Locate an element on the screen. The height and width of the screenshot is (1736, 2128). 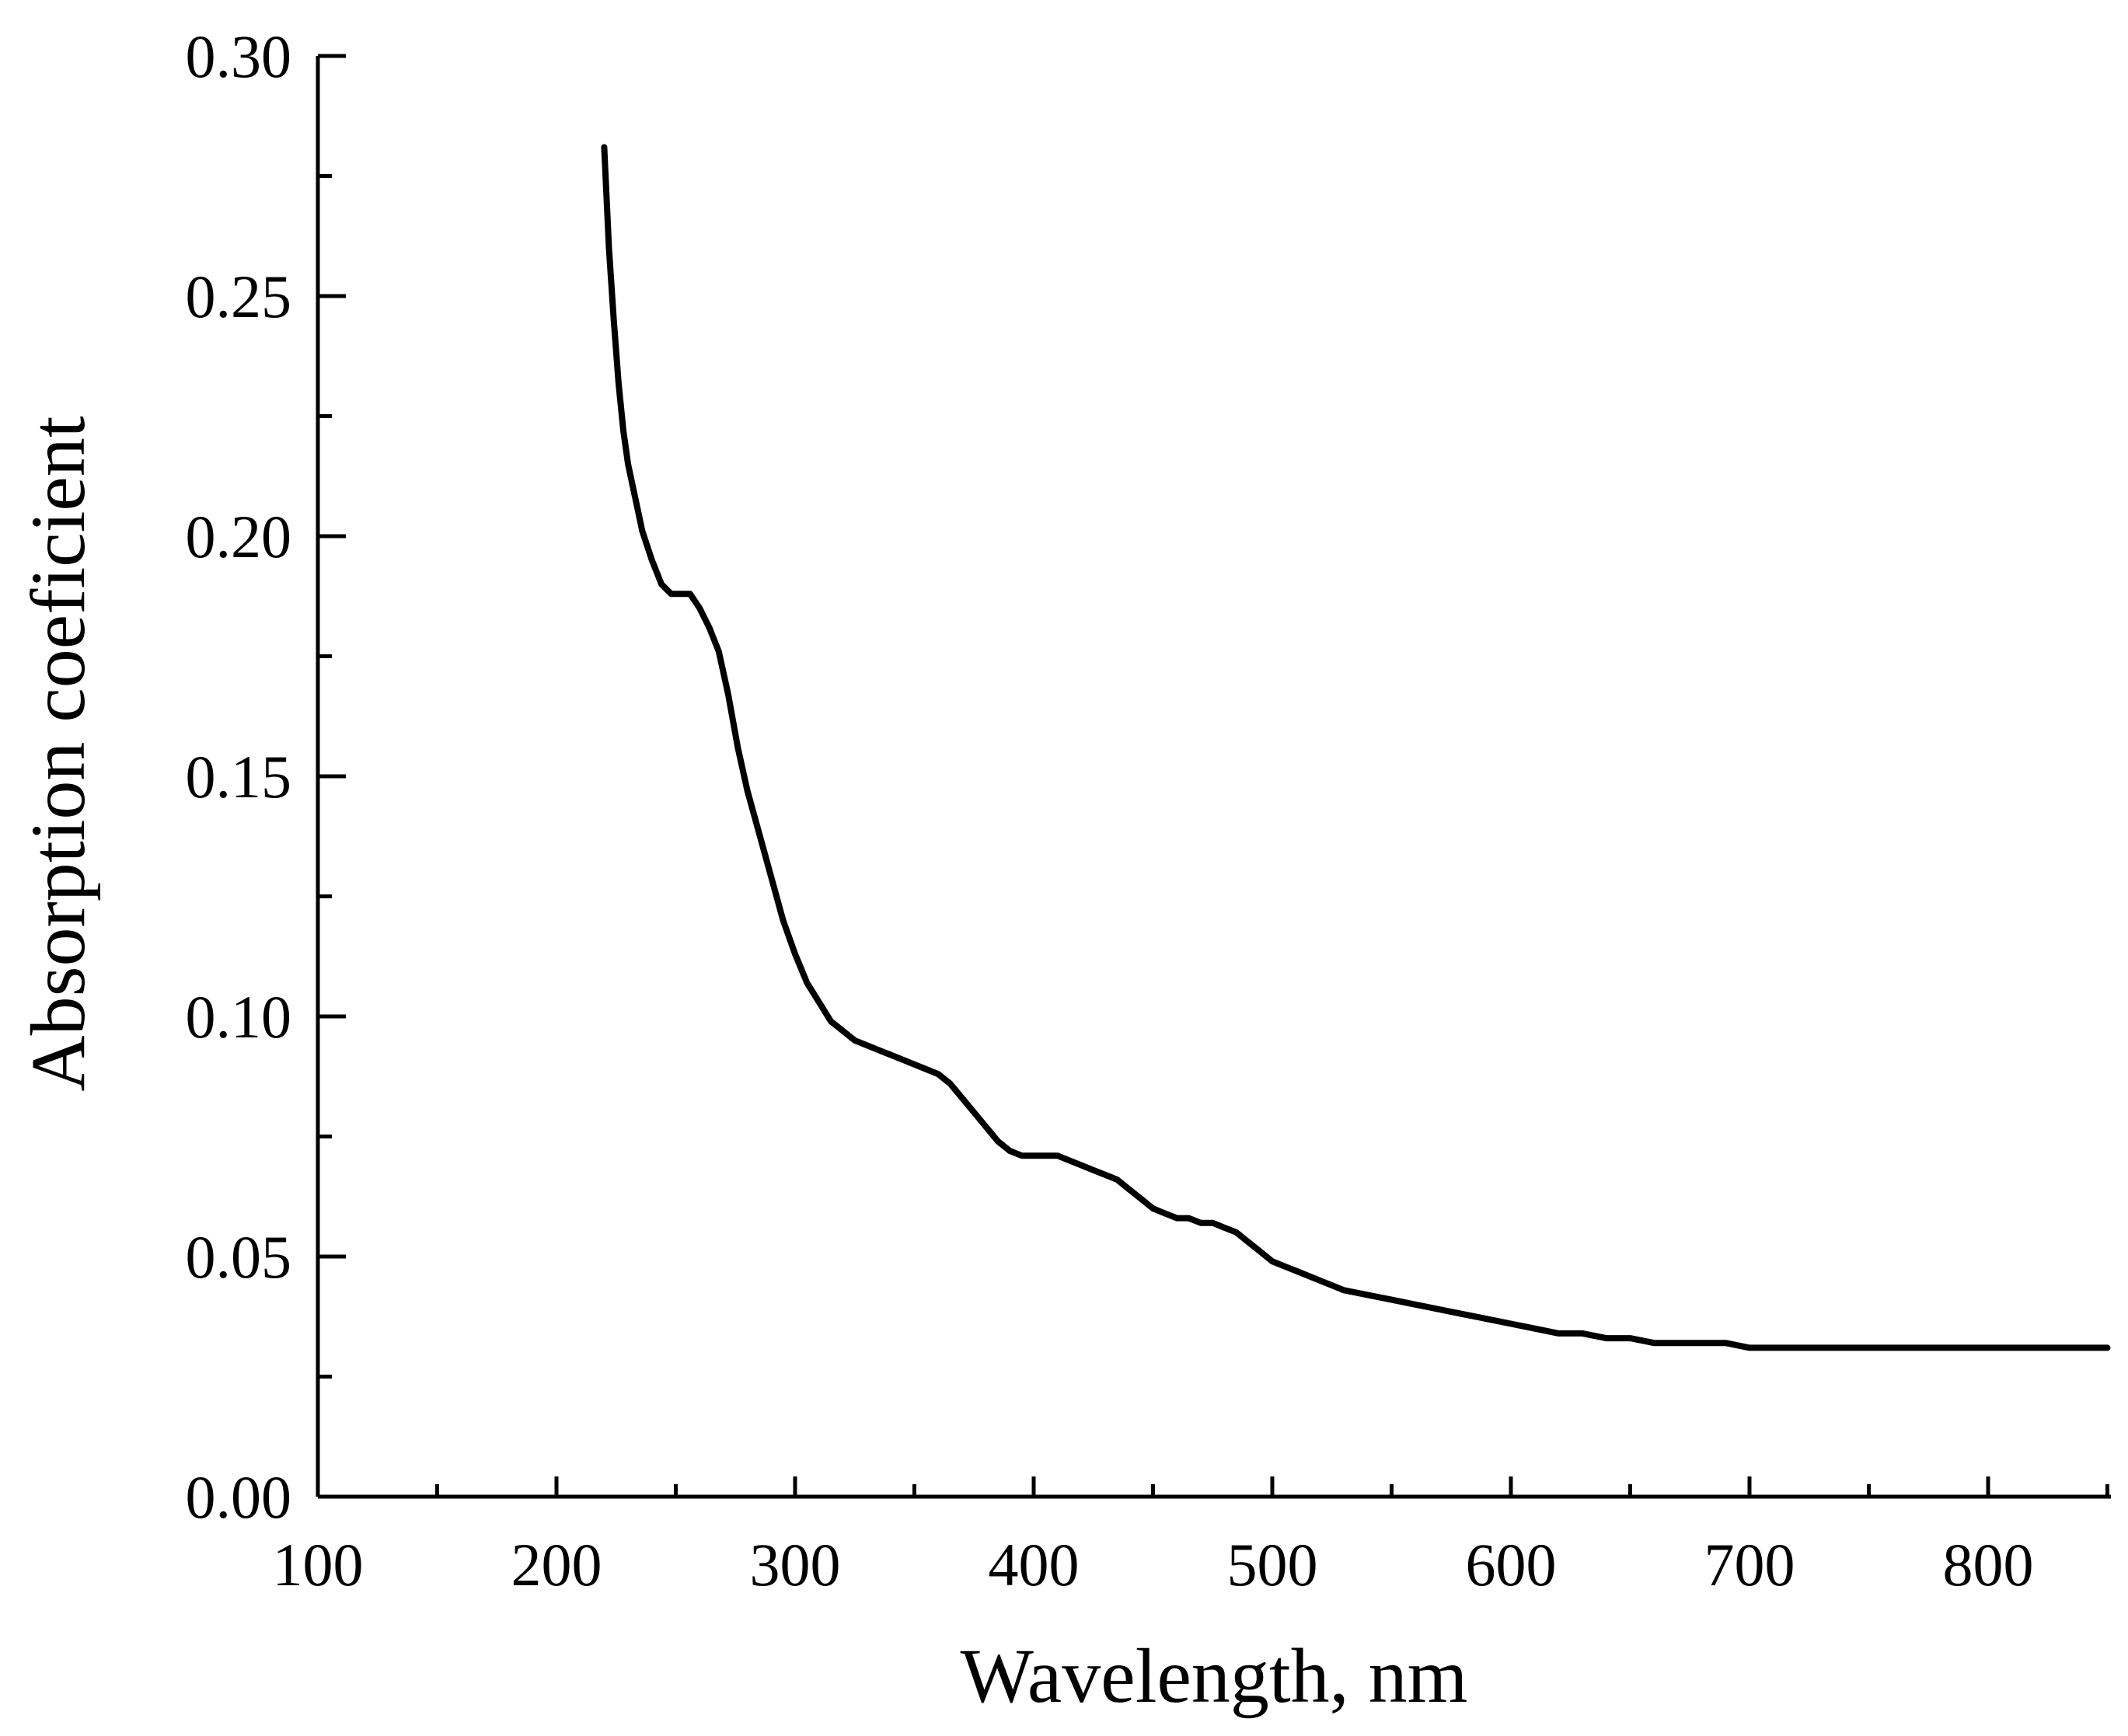
x-axis-title: Wavelength, nm is located at coordinates (1214, 1676).